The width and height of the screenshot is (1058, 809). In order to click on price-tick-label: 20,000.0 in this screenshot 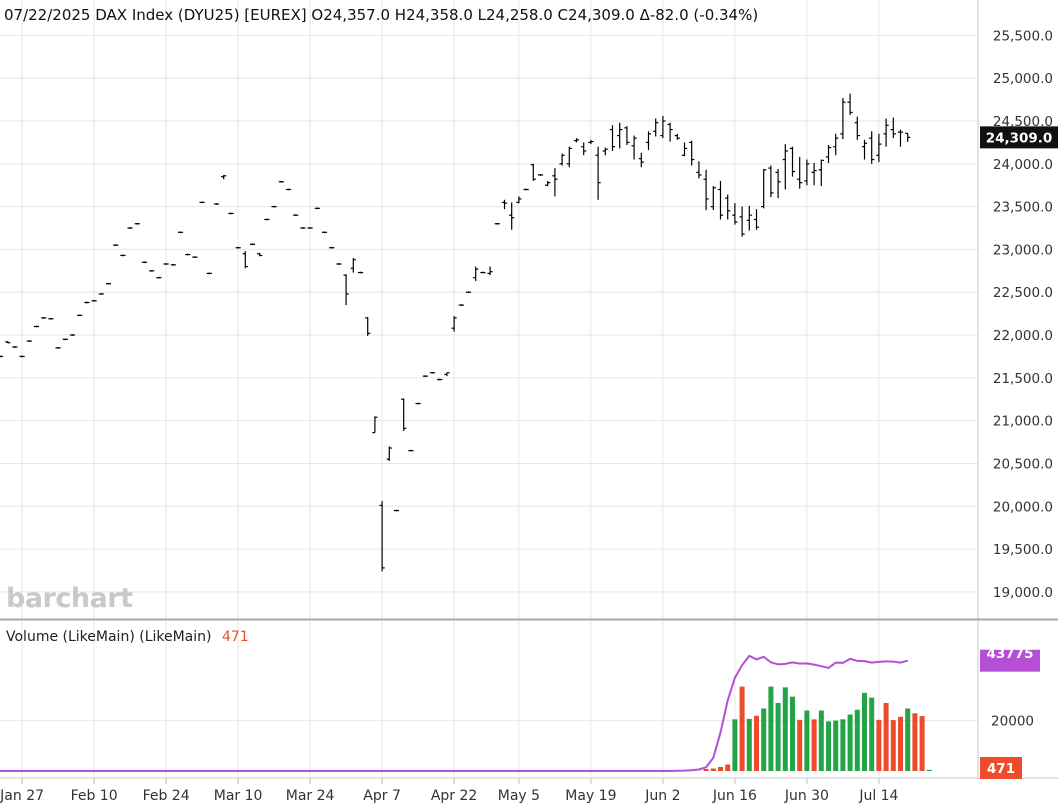, I will do `click(1023, 507)`.